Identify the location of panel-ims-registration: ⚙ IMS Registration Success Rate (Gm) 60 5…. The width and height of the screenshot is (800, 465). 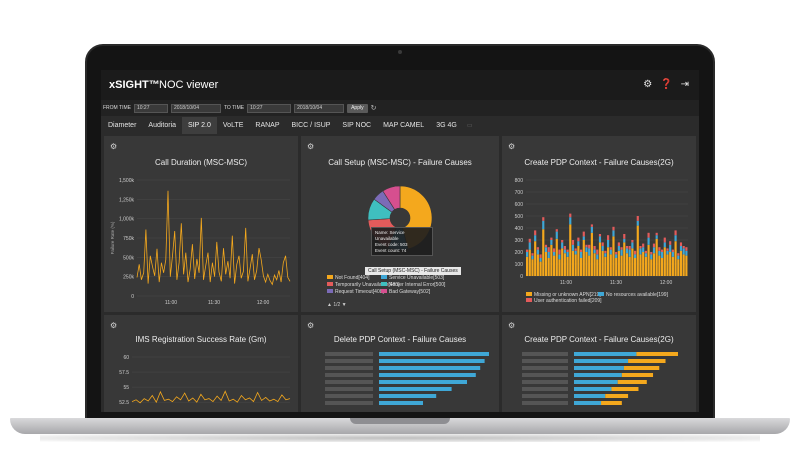
(201, 363).